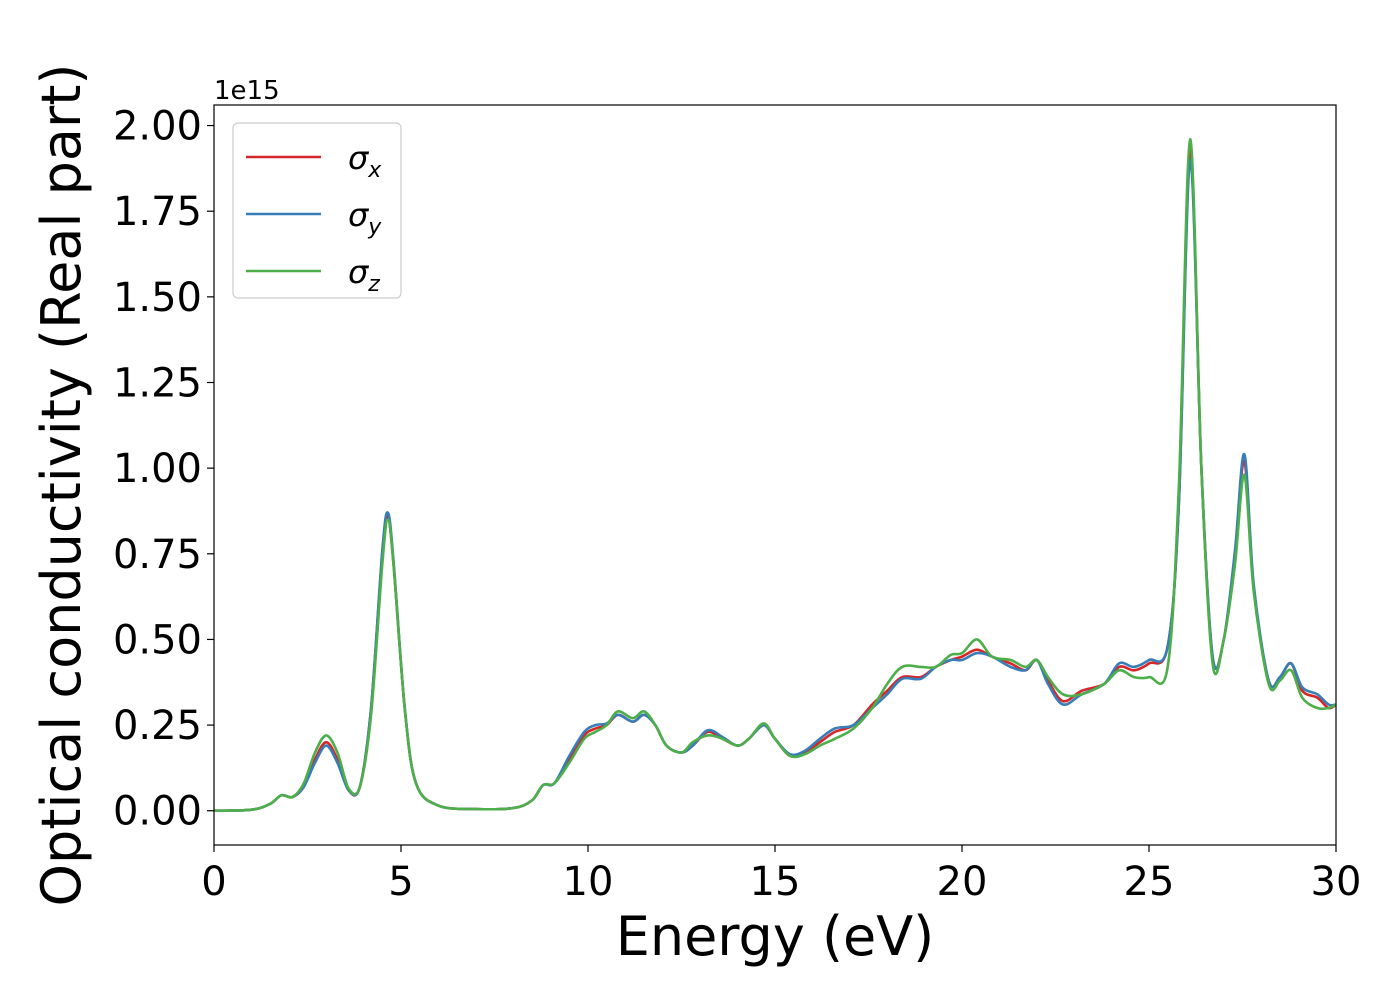 The width and height of the screenshot is (1400, 1000). Describe the element at coordinates (157, 298) in the screenshot. I see `y-tick-label: 1.50` at that location.